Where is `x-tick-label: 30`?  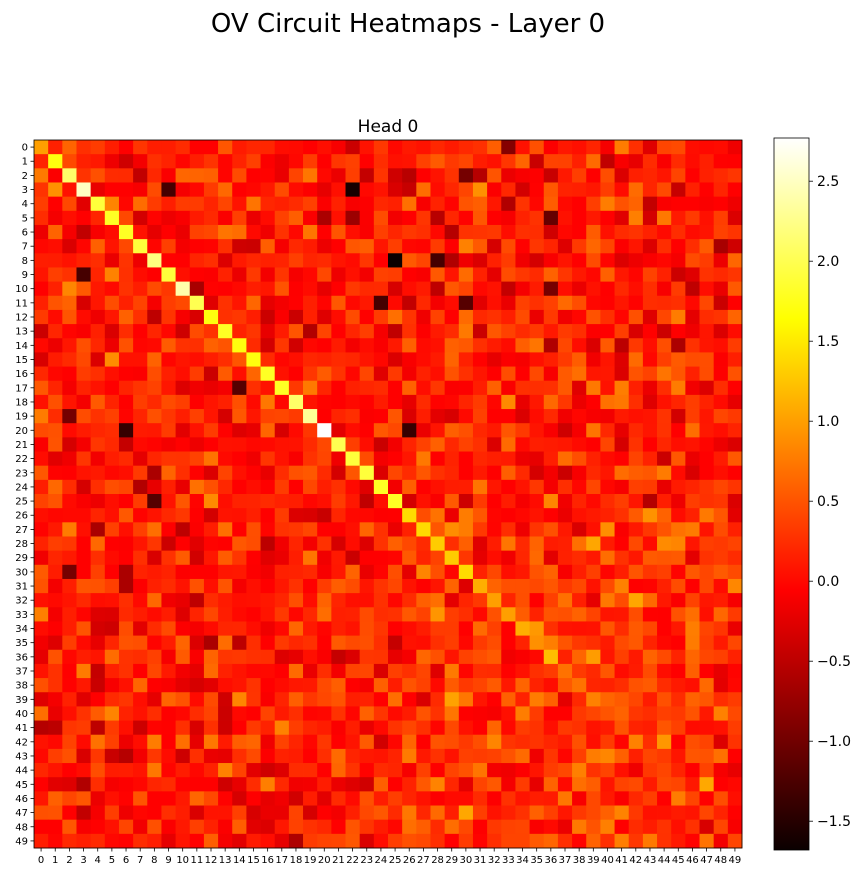 x-tick-label: 30 is located at coordinates (466, 860).